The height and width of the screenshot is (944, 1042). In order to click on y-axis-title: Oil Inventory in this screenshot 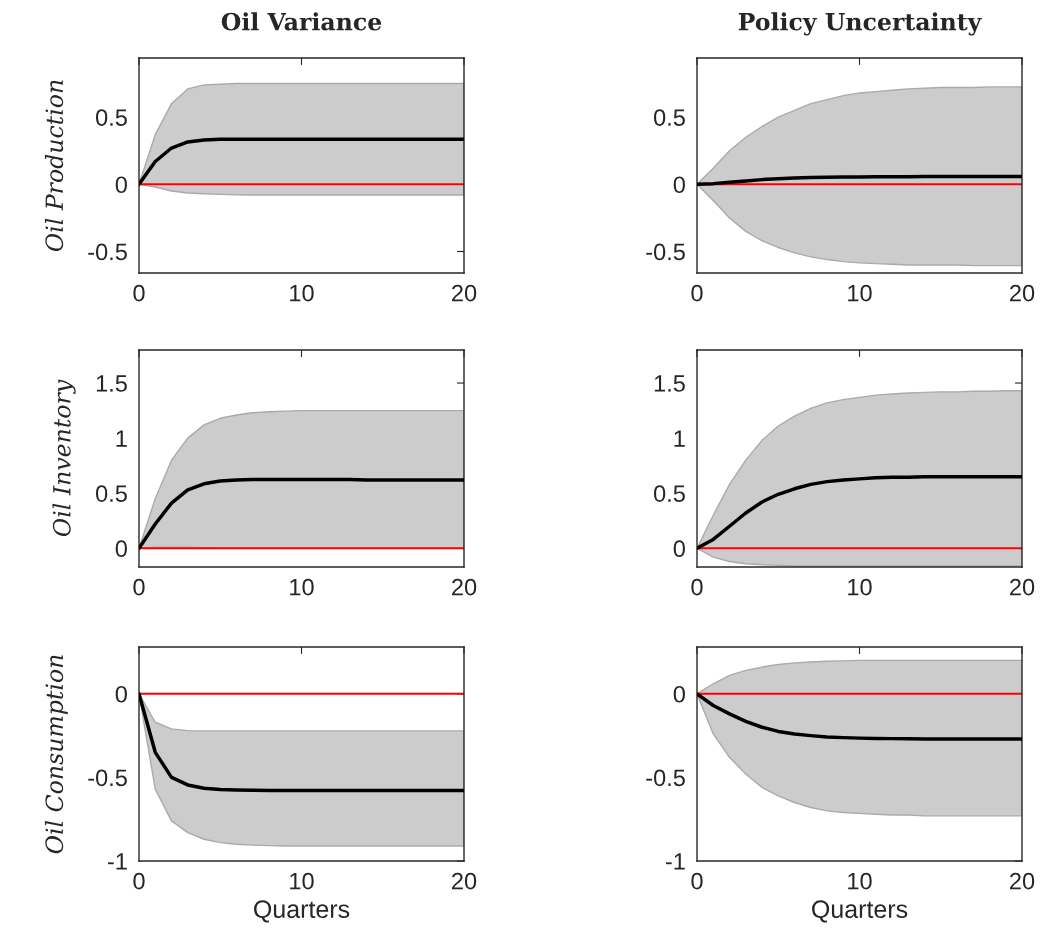, I will do `click(64, 458)`.